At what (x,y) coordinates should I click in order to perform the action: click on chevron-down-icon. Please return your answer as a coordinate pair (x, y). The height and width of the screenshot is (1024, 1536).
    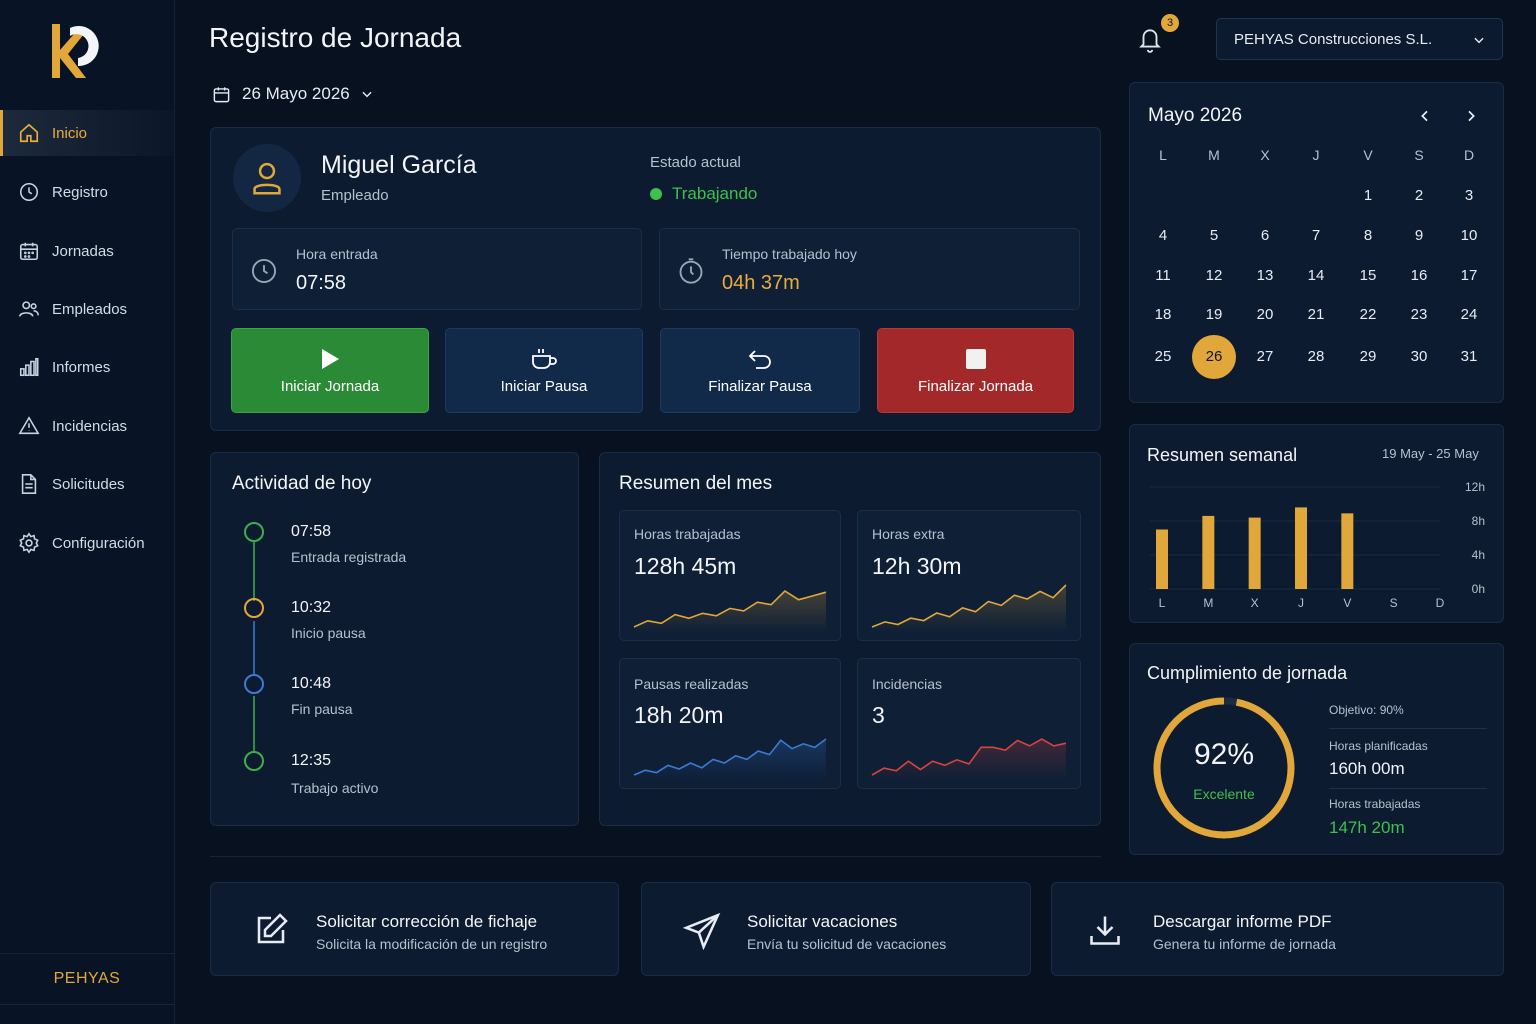
    Looking at the image, I should click on (367, 94).